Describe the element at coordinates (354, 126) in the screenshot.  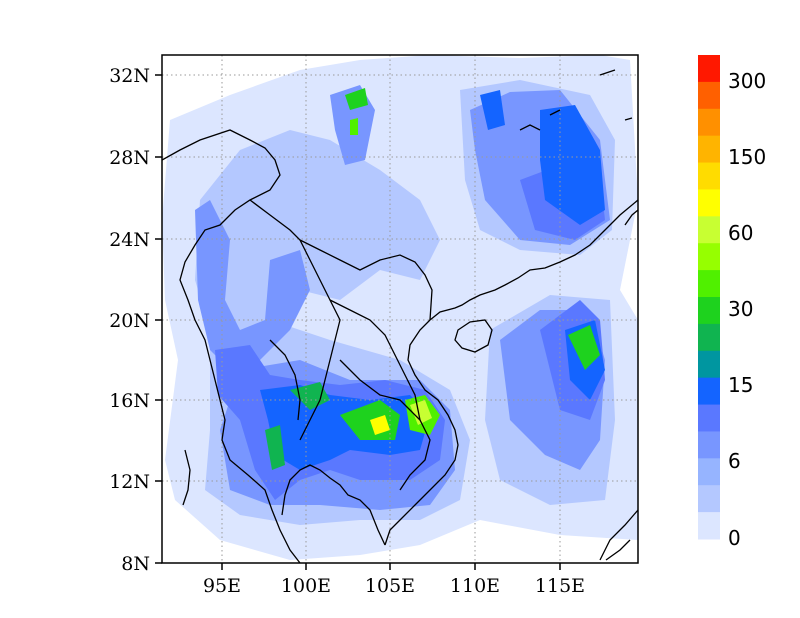
I see `field-level-6c` at that location.